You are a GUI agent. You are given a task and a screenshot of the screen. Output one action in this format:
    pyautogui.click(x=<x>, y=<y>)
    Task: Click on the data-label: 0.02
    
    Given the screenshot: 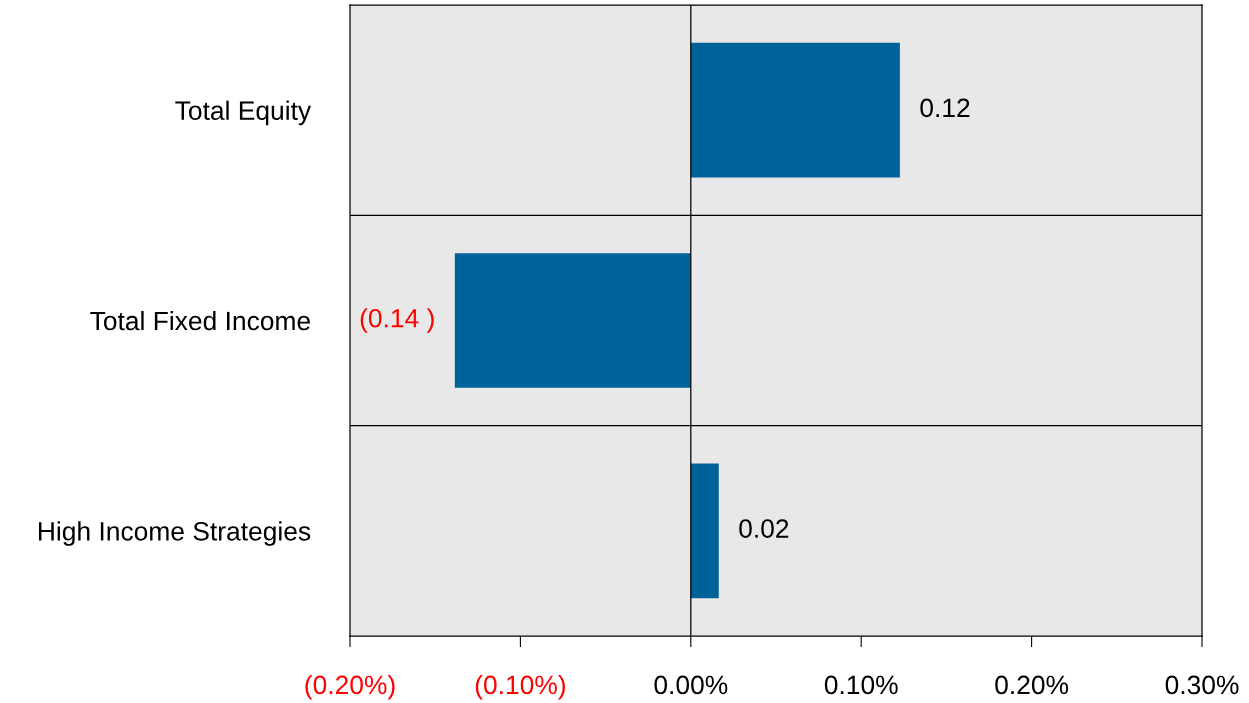 What is the action you would take?
    pyautogui.click(x=764, y=528)
    